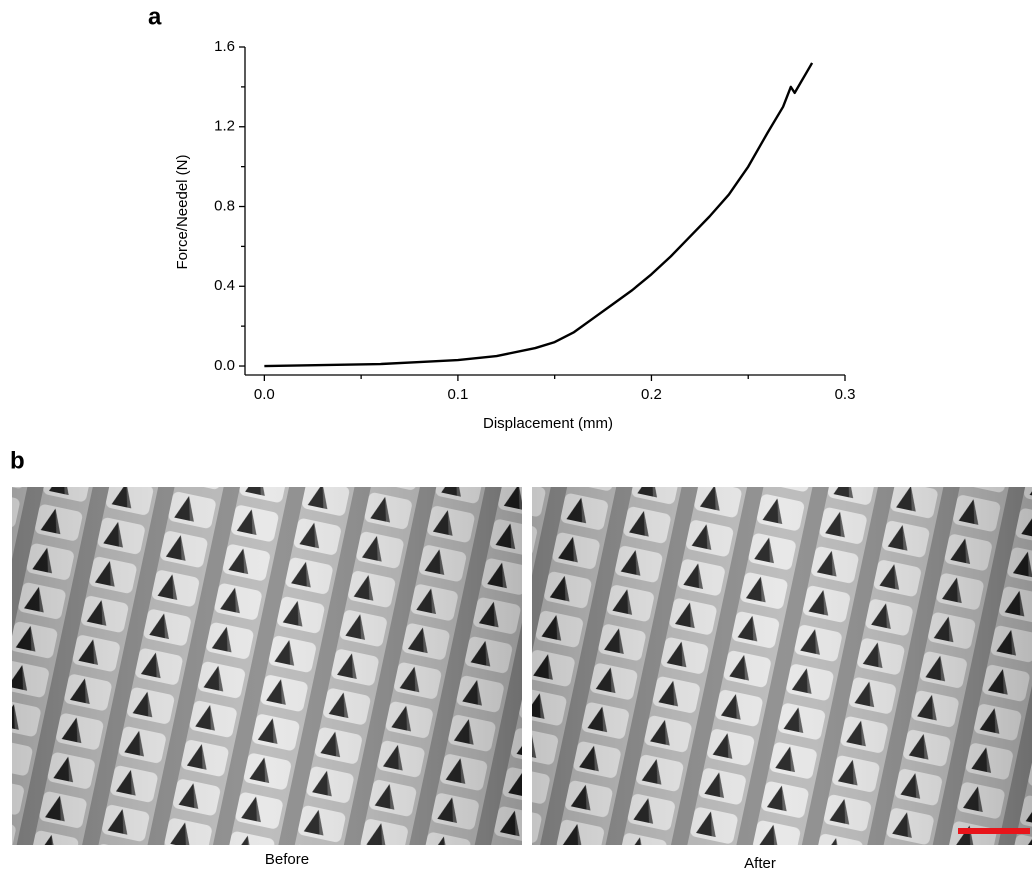 This screenshot has height=874, width=1032. What do you see at coordinates (845, 394) in the screenshot?
I see `x-tick-label: 0.3` at bounding box center [845, 394].